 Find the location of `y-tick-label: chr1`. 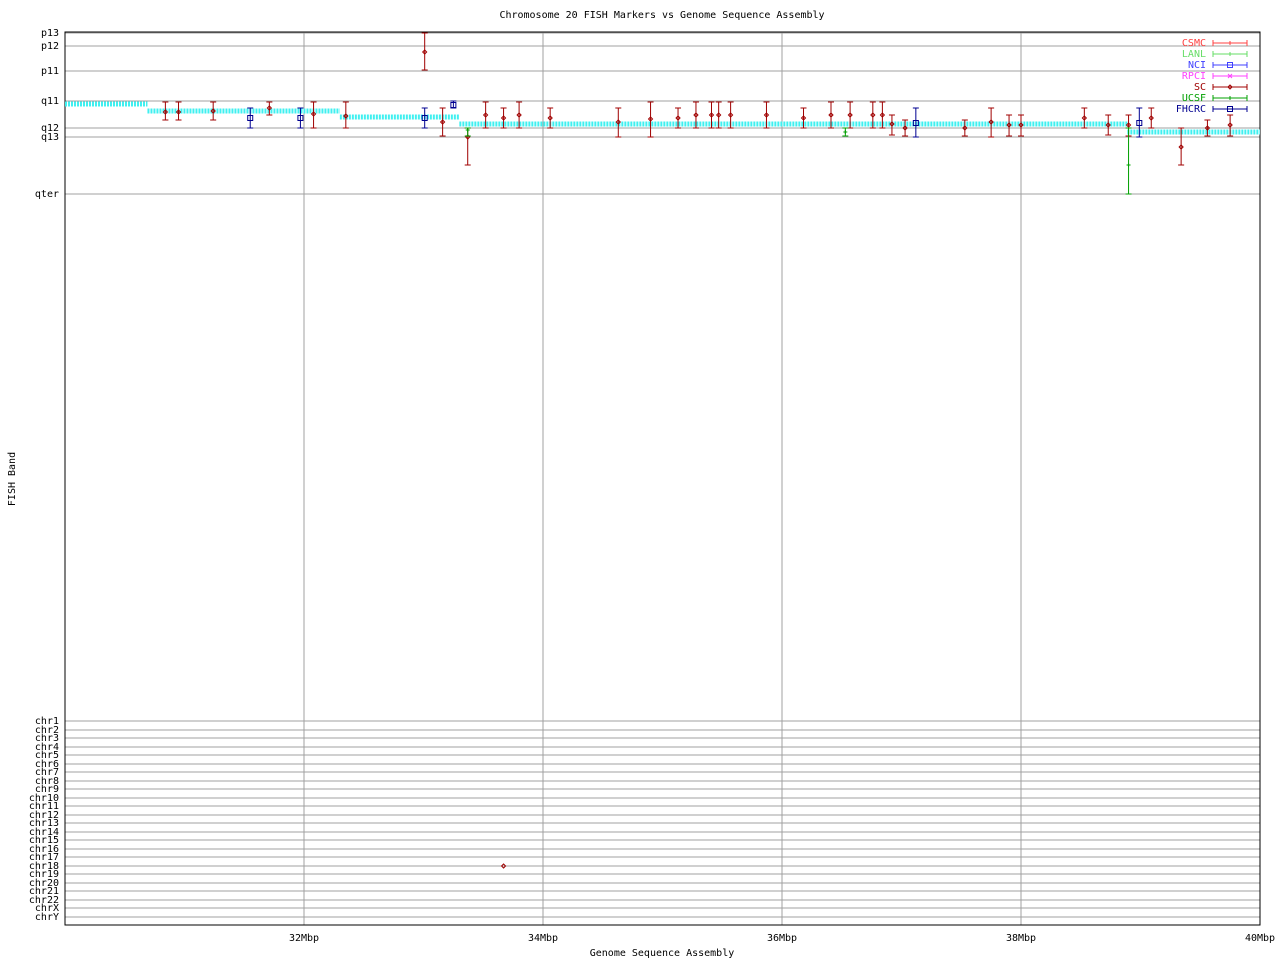

y-tick-label: chr1 is located at coordinates (47, 721).